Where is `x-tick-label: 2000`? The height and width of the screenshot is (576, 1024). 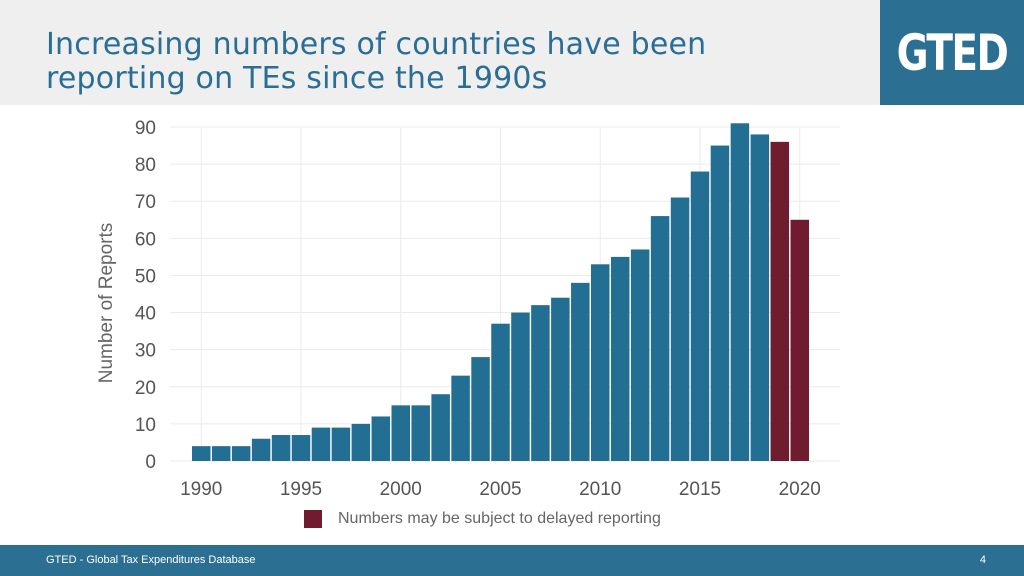 x-tick-label: 2000 is located at coordinates (401, 489).